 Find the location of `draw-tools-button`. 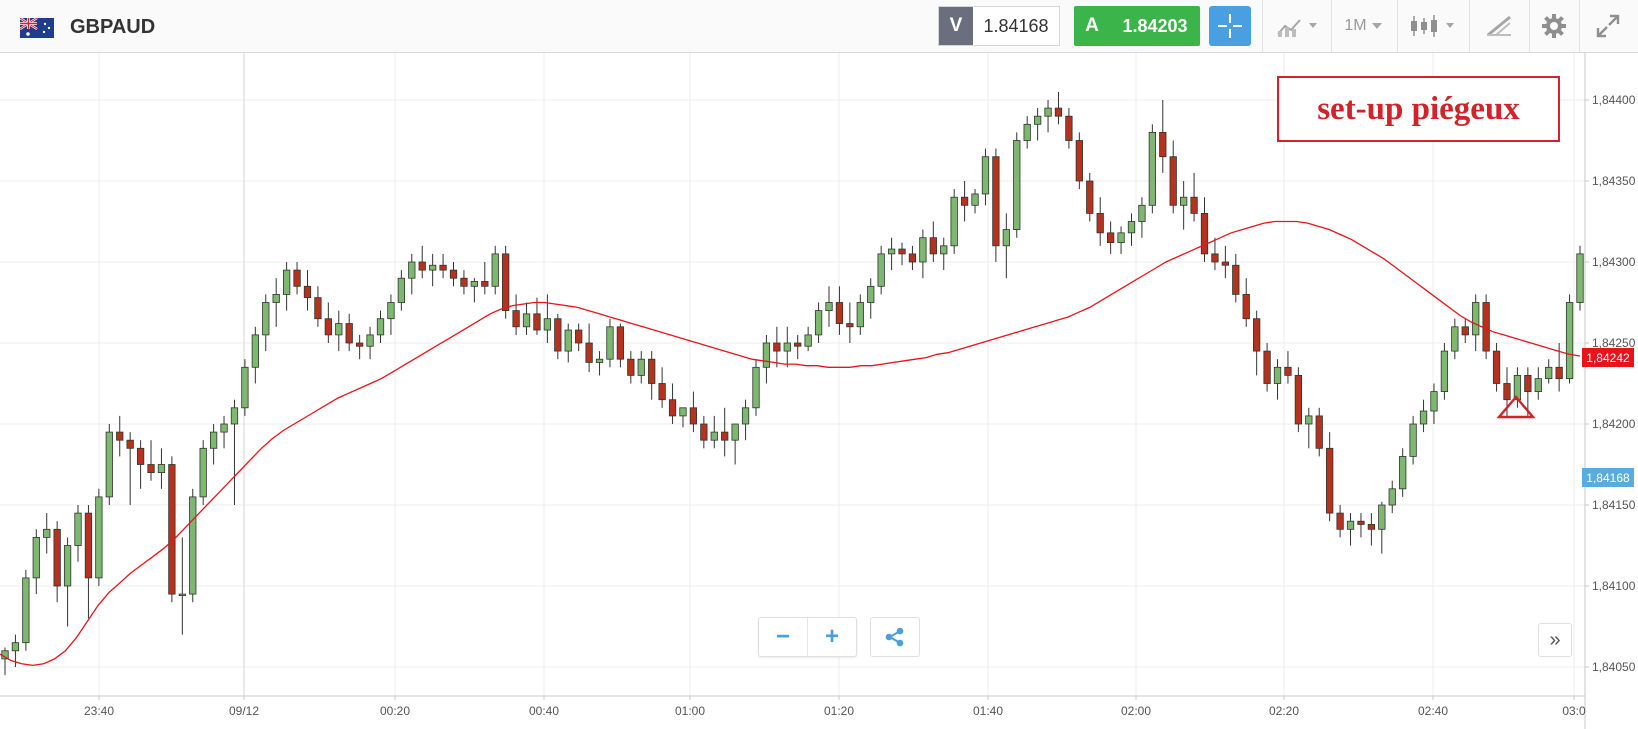

draw-tools-button is located at coordinates (1499, 26).